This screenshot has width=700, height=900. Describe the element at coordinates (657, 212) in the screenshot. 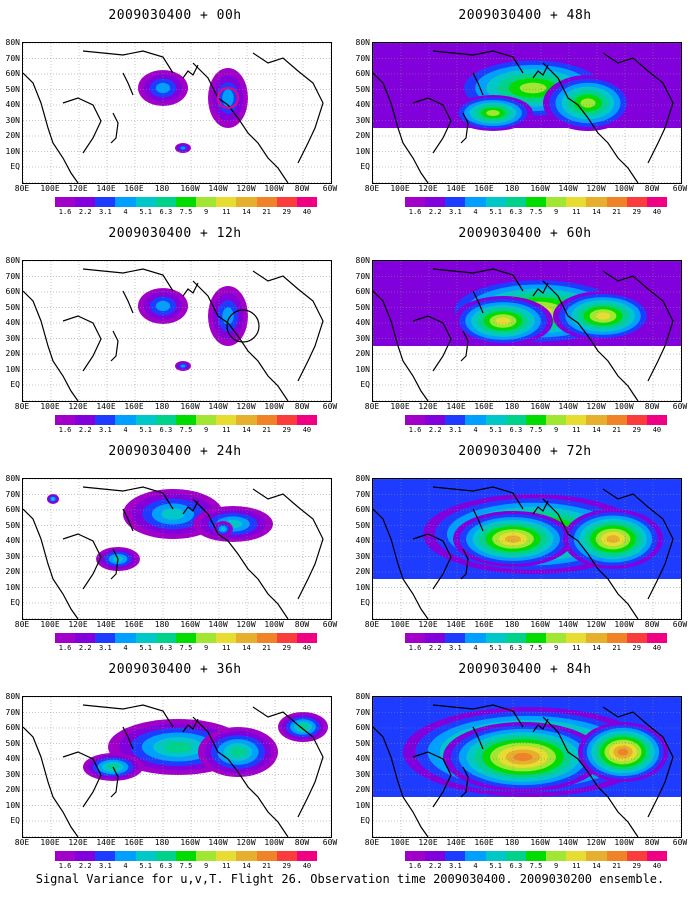

I see `colorbar-tick: 40` at that location.